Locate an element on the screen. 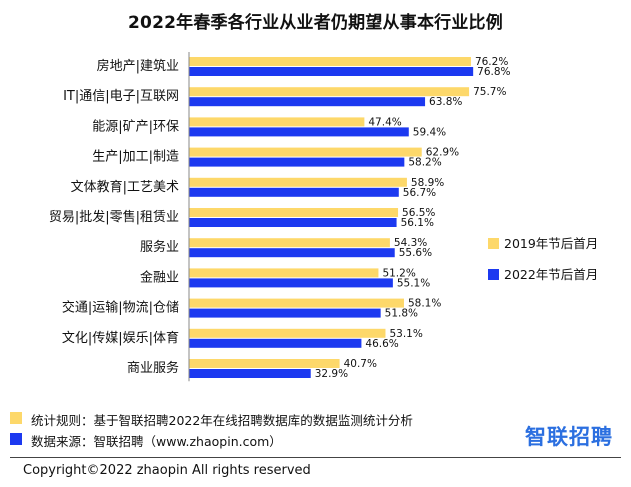  stat-rule-note: 统计规则：基于智联招聘2022年在线招聘数据库的数据监测统计分析 is located at coordinates (222, 420).